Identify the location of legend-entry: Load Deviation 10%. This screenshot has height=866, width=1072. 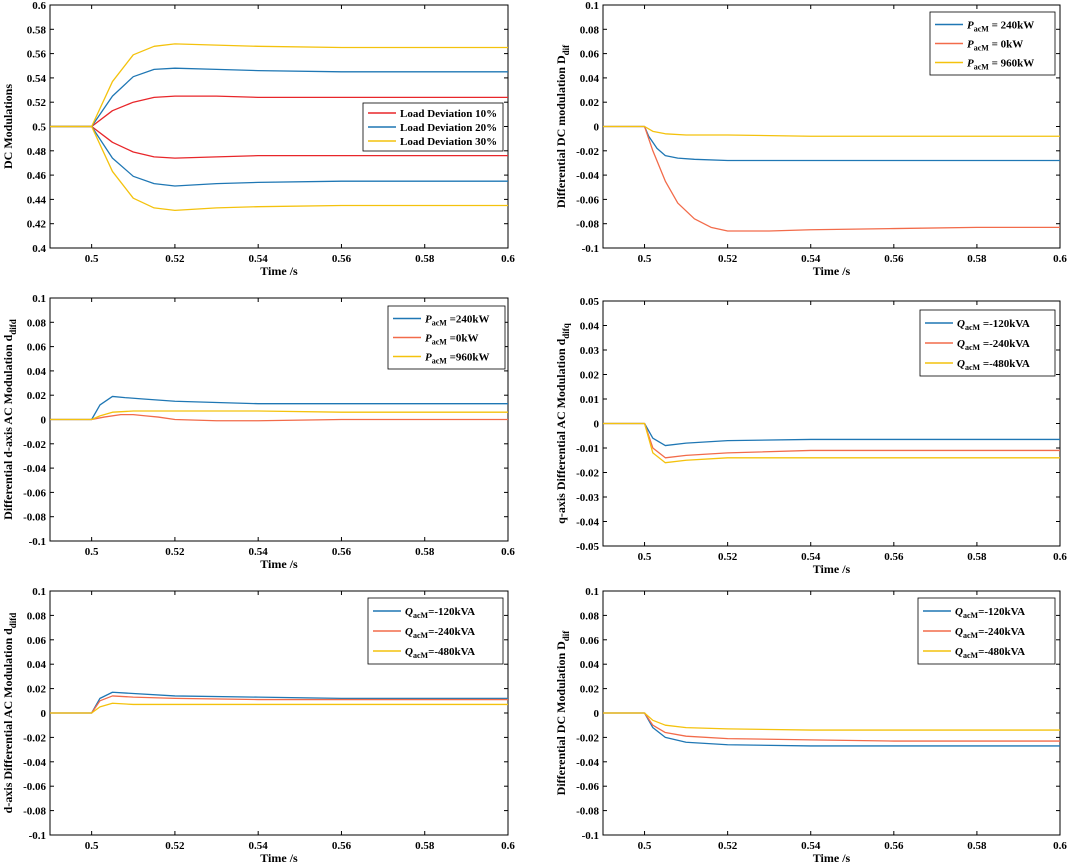
(448, 114).